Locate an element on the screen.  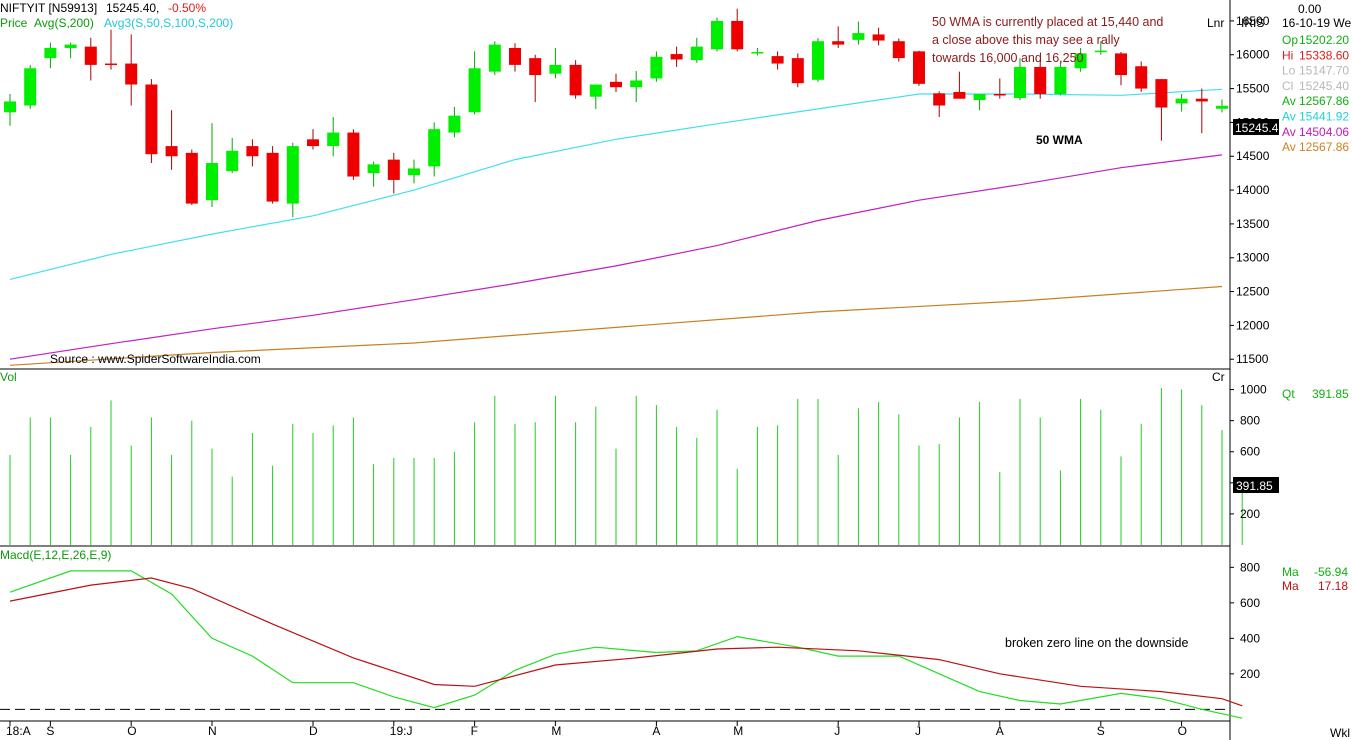
price-tick-label: 13000 is located at coordinates (1253, 258).